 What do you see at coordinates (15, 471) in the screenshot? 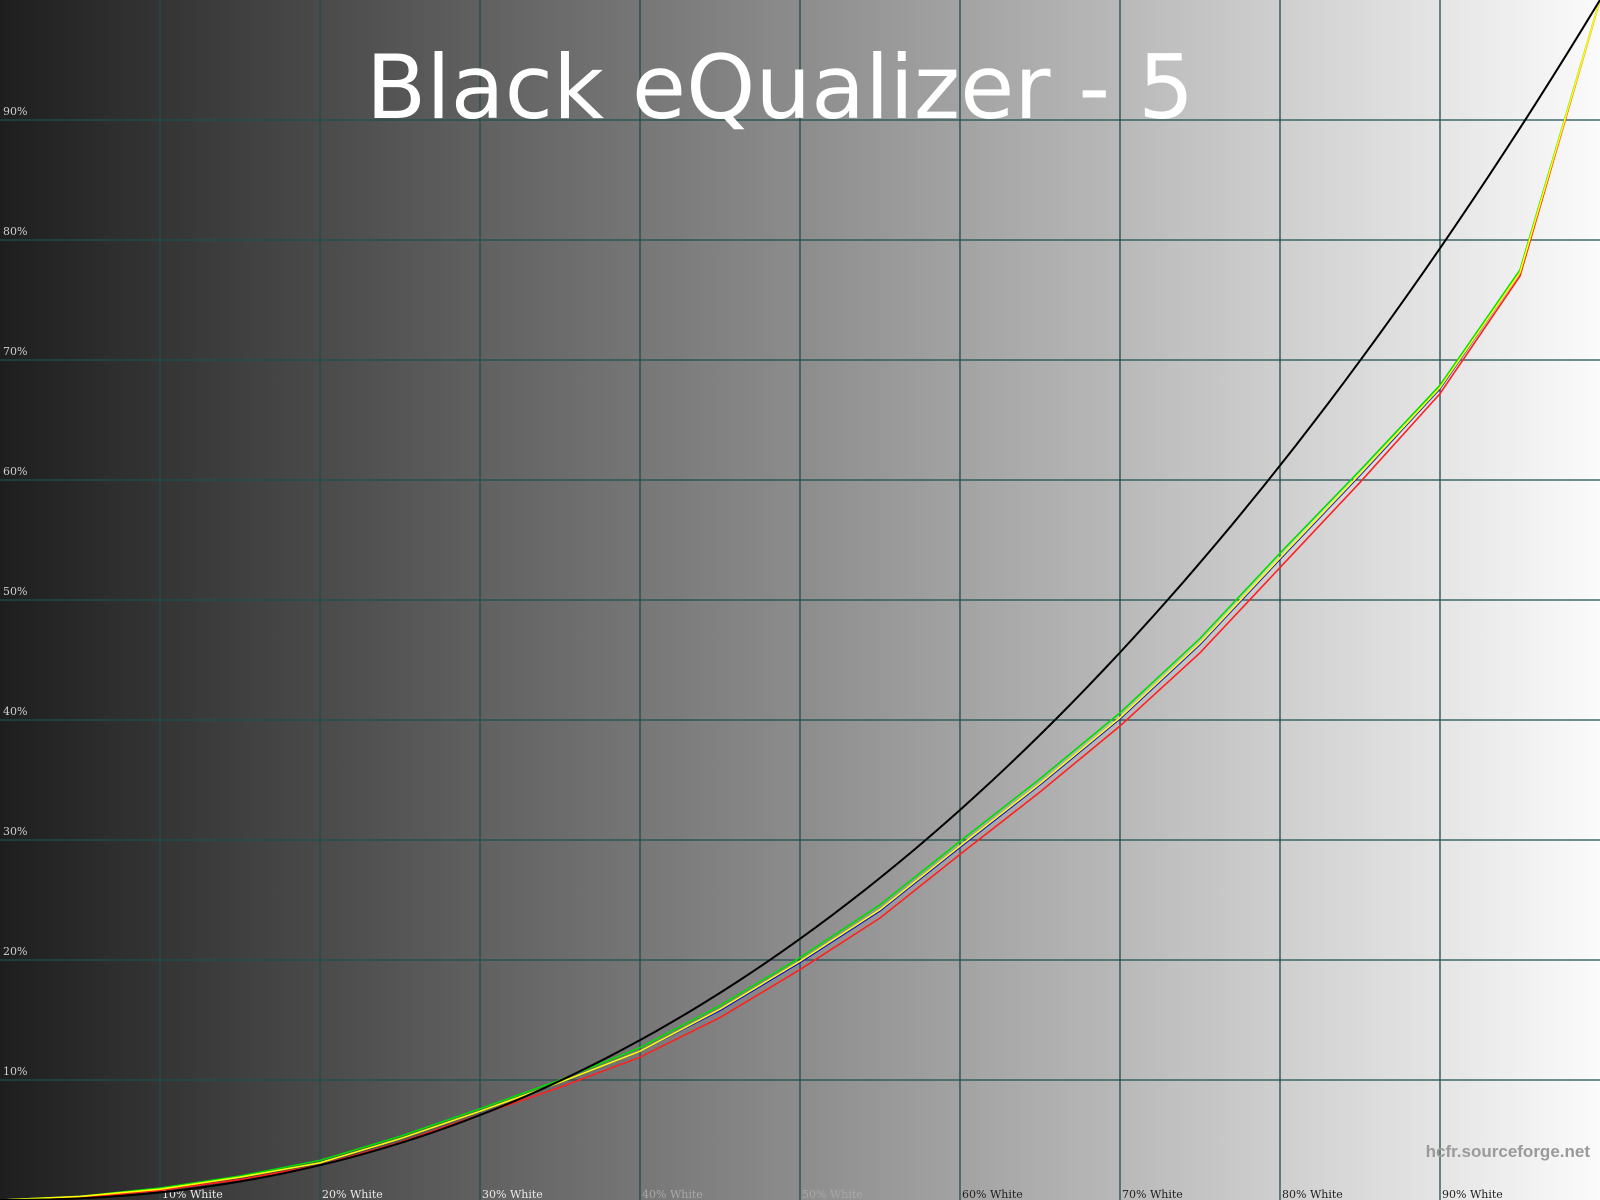
I see `y-tick-label: 60%` at bounding box center [15, 471].